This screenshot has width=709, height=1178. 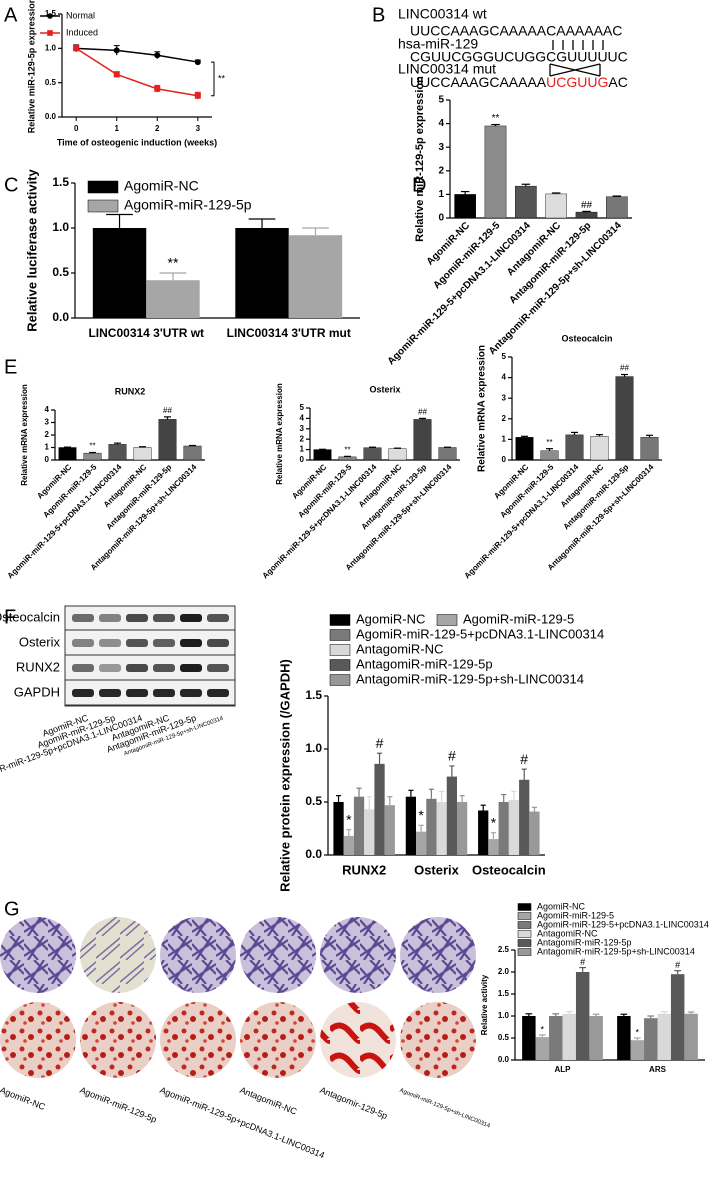 I want to click on significance-label: #, so click(x=677, y=965).